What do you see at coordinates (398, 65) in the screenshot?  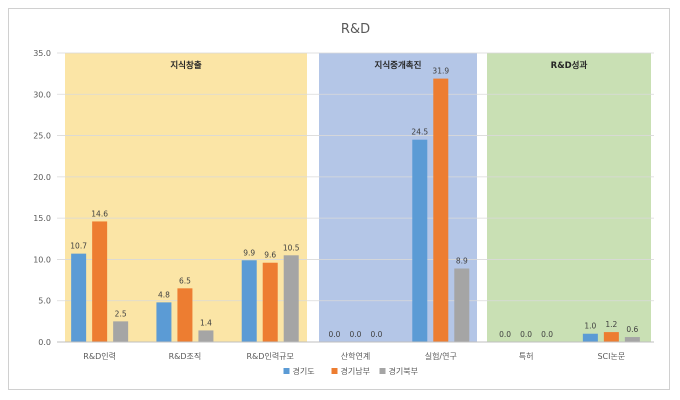 I see `region-1-label: 지식중개촉진` at bounding box center [398, 65].